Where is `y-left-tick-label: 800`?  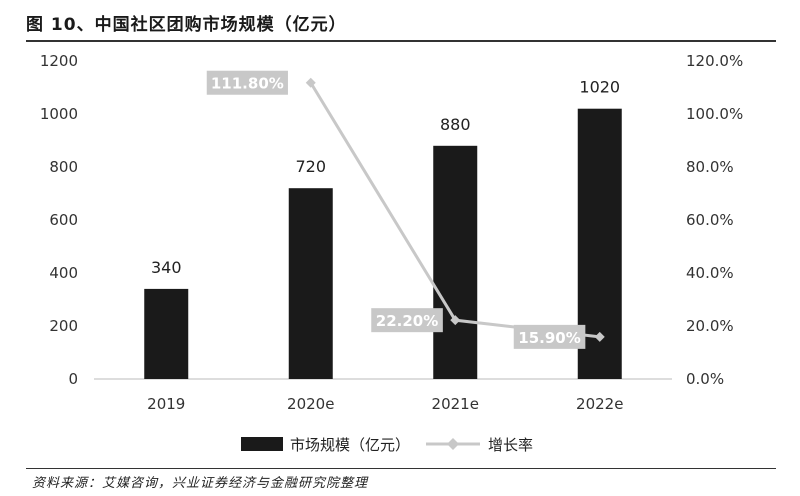 y-left-tick-label: 800 is located at coordinates (63, 167).